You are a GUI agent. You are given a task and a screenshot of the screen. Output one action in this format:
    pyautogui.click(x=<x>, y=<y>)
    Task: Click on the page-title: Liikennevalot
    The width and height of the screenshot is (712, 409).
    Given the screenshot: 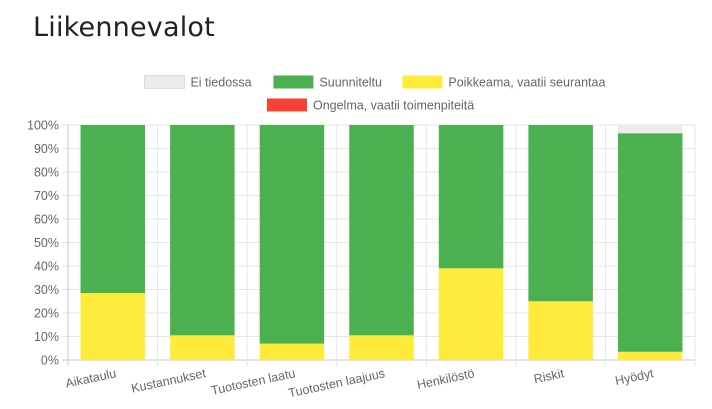 What is the action you would take?
    pyautogui.click(x=124, y=27)
    